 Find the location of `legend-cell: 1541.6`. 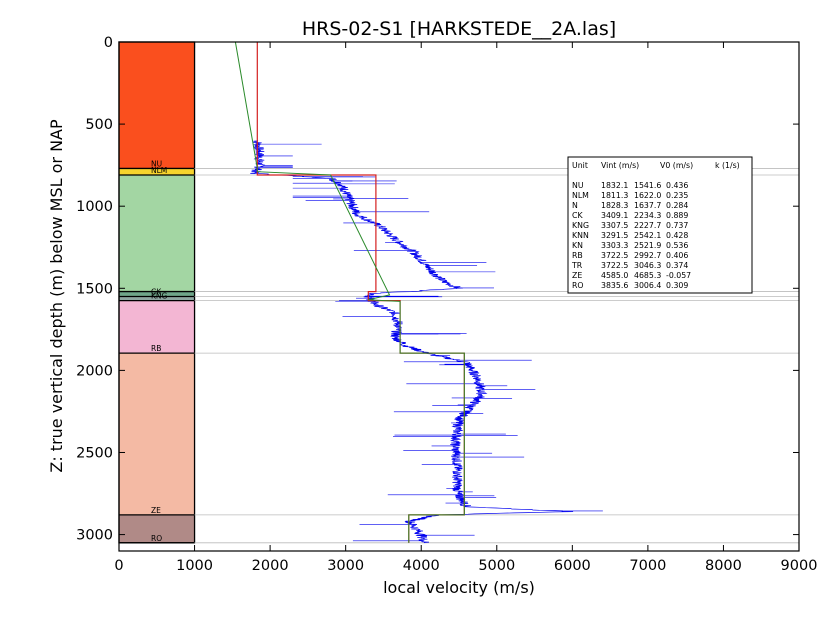

legend-cell: 1541.6 is located at coordinates (647, 185).